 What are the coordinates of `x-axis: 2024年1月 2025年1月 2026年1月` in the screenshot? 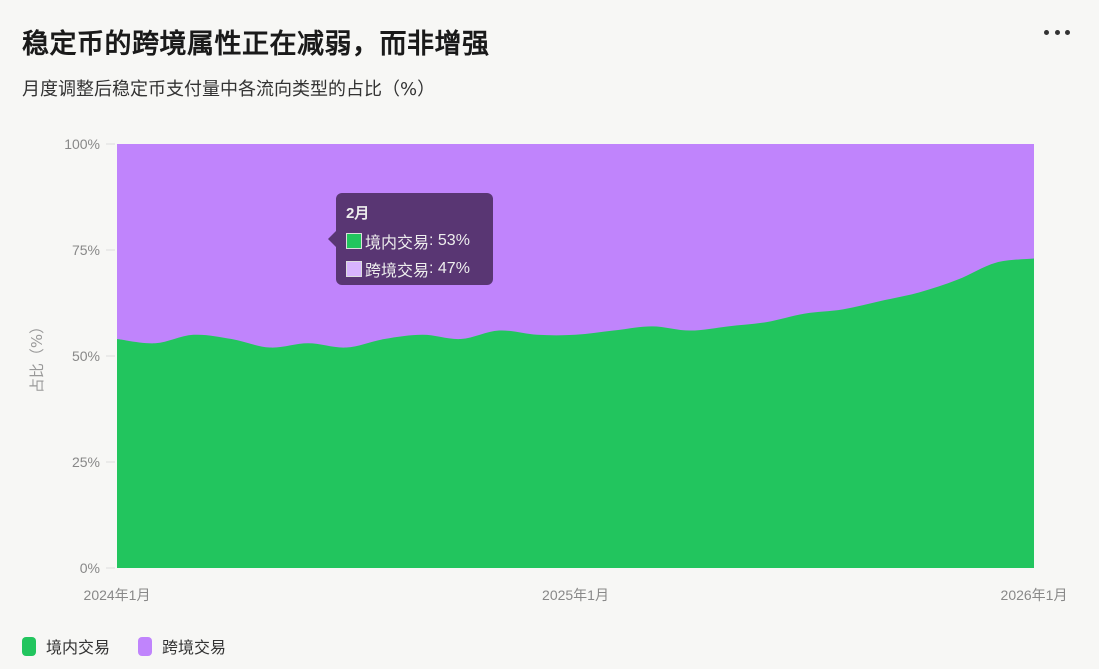 It's located at (576, 595).